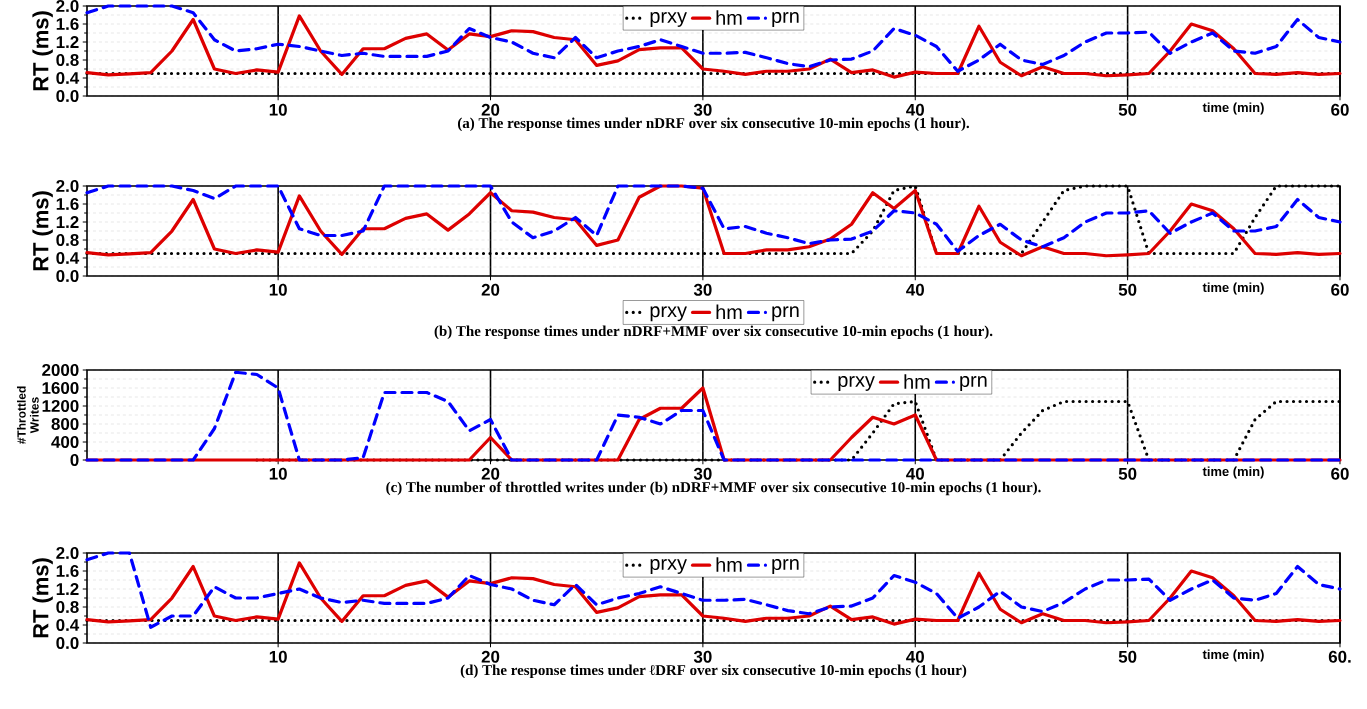 The height and width of the screenshot is (709, 1367). What do you see at coordinates (60, 370) in the screenshot?
I see `y-tick-label: 2000` at bounding box center [60, 370].